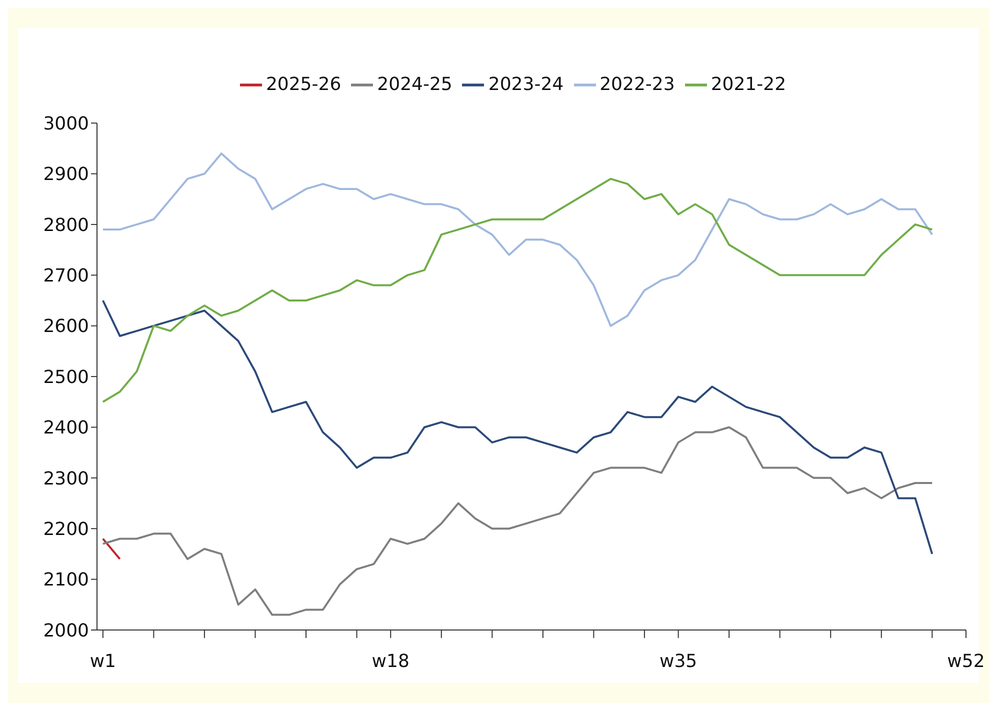 The width and height of the screenshot is (997, 711). I want to click on x-tick-label: w35, so click(678, 661).